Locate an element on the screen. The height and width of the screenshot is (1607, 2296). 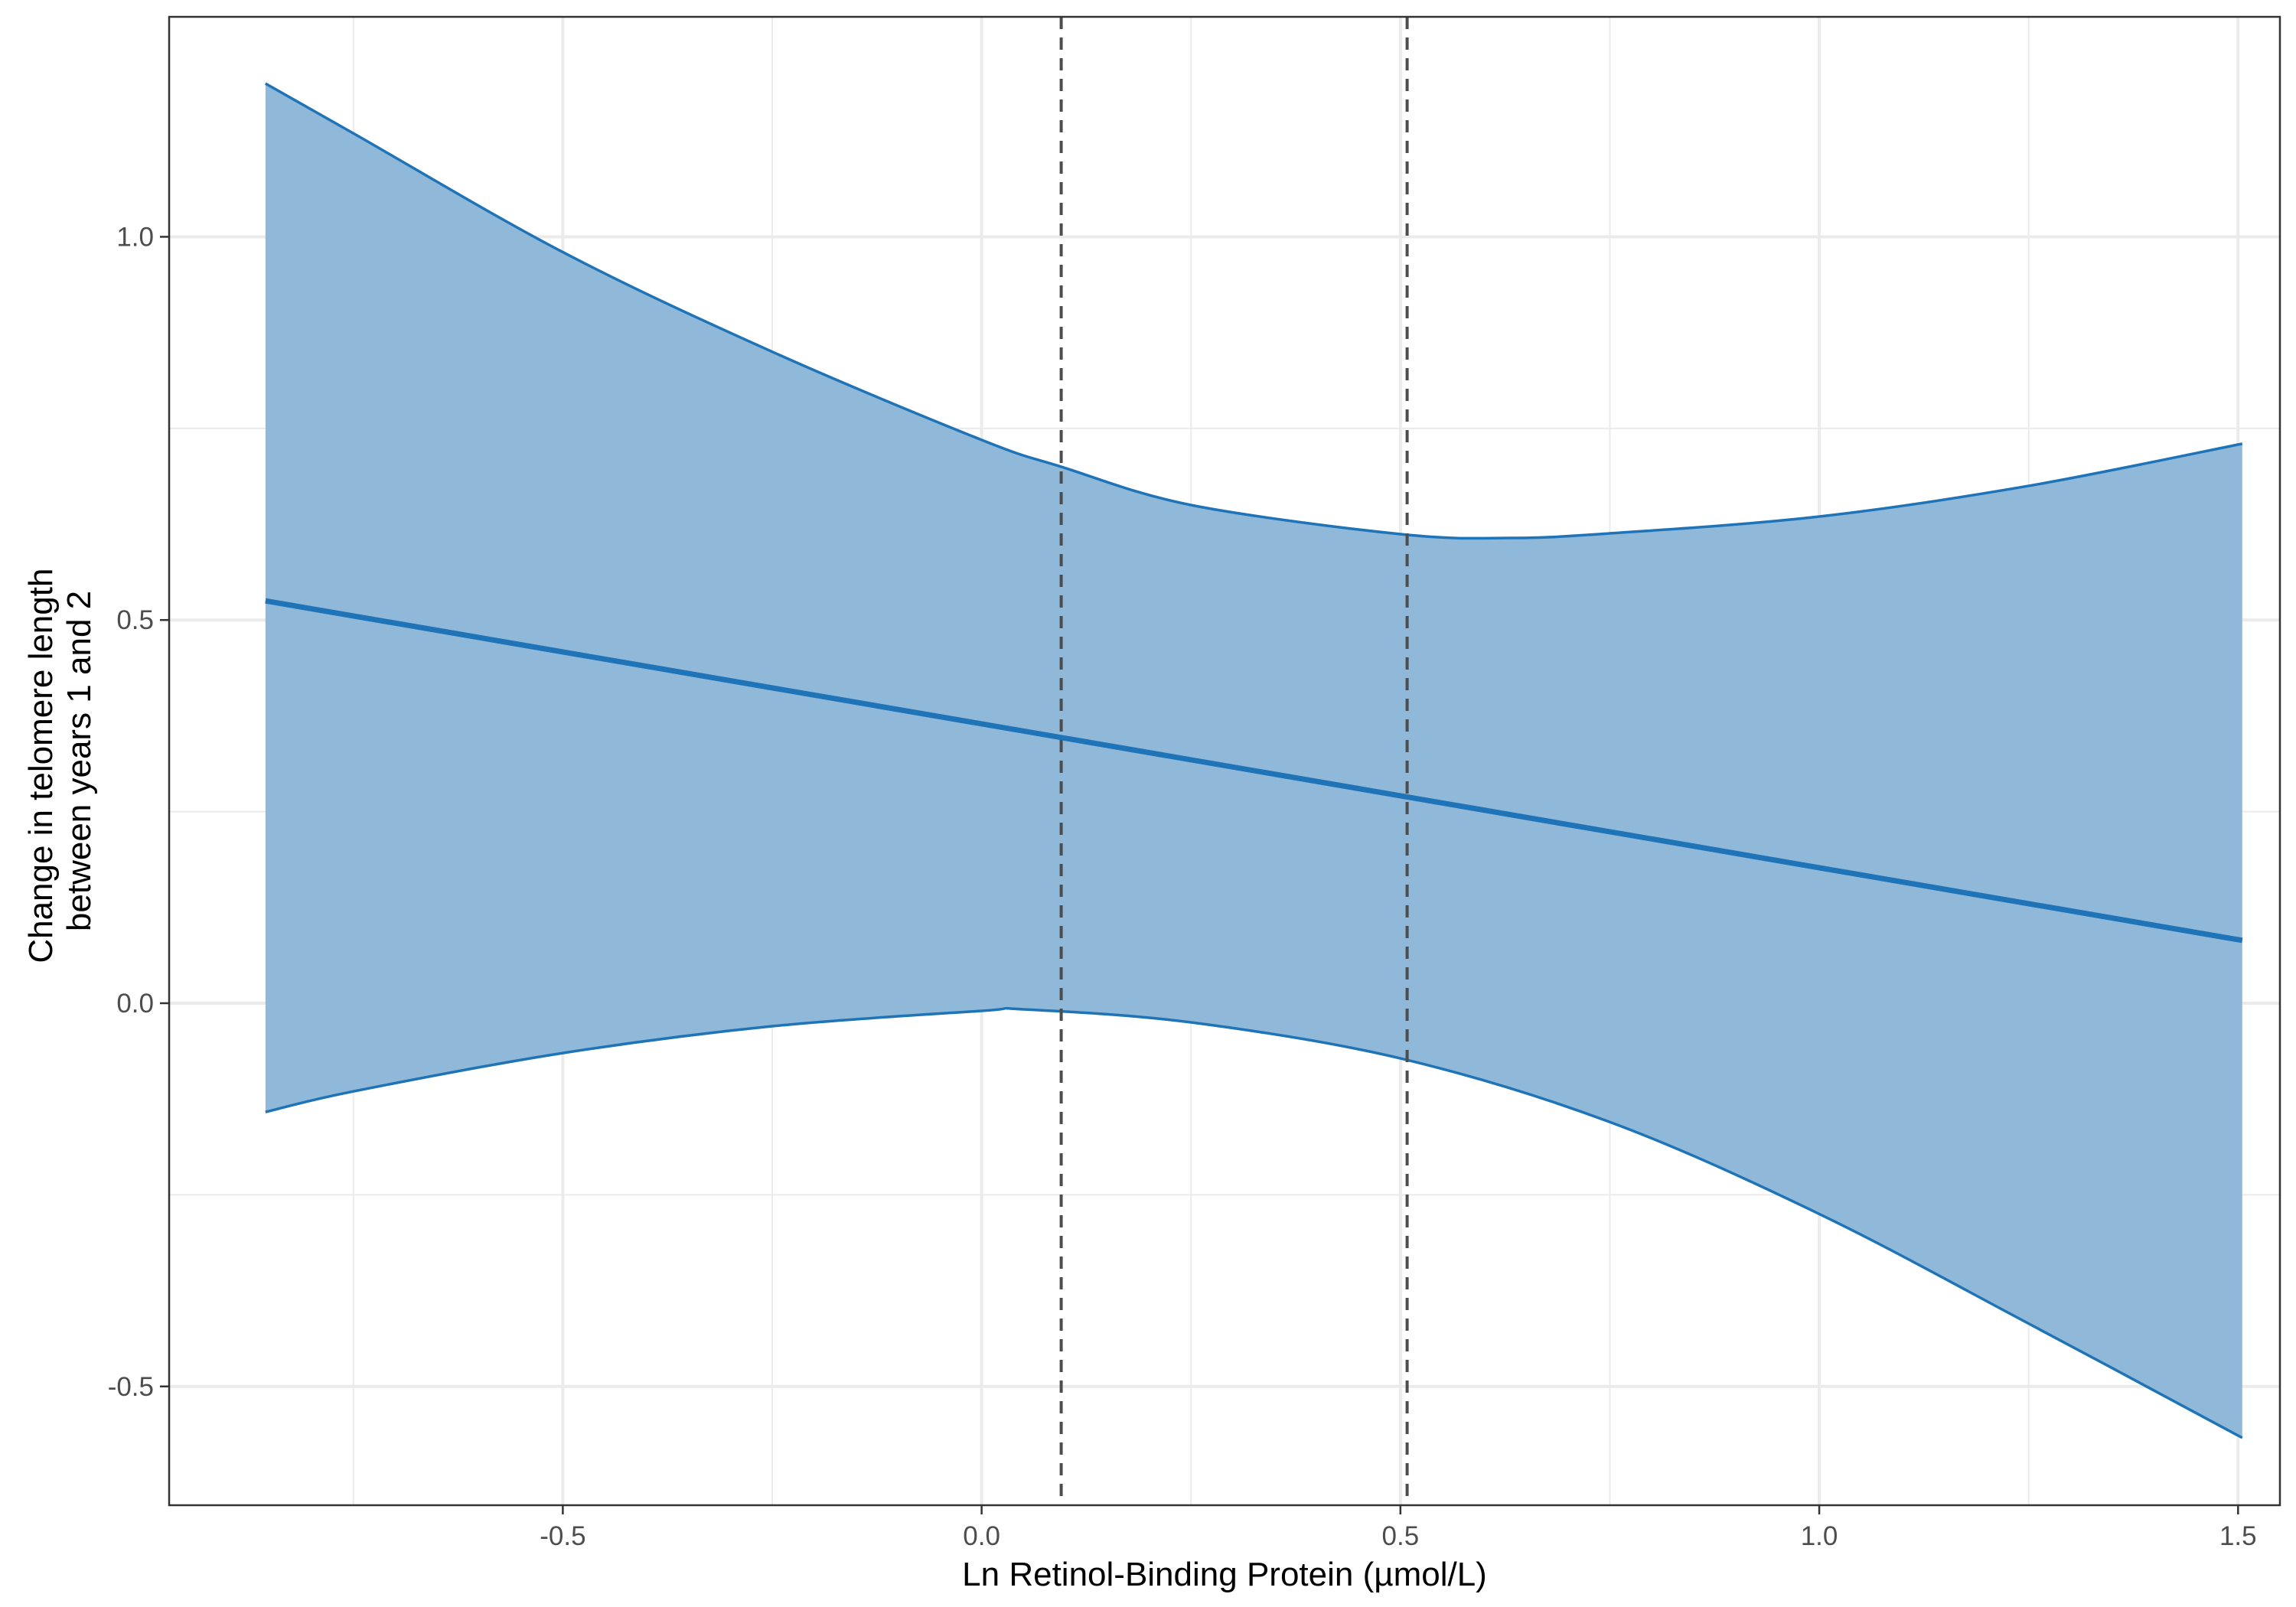
y-tick-label: 0.5 is located at coordinates (135, 620).